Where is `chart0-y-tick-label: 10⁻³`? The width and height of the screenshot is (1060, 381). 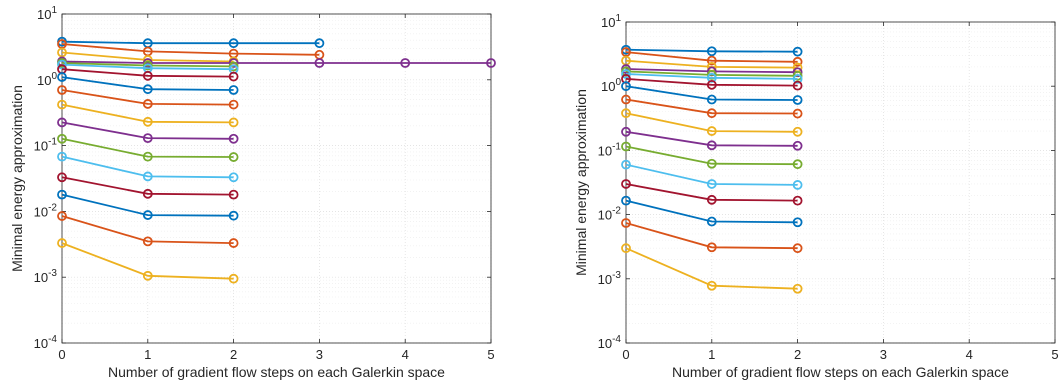
chart0-y-tick-label: 10⁻³ is located at coordinates (46, 276).